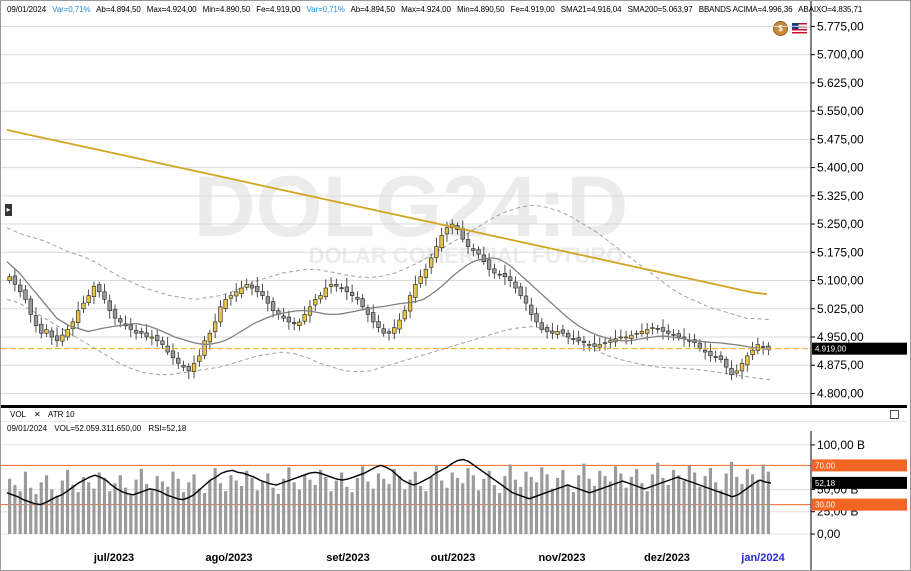 The height and width of the screenshot is (571, 911). I want to click on x-tick-label: out/2023, so click(453, 558).